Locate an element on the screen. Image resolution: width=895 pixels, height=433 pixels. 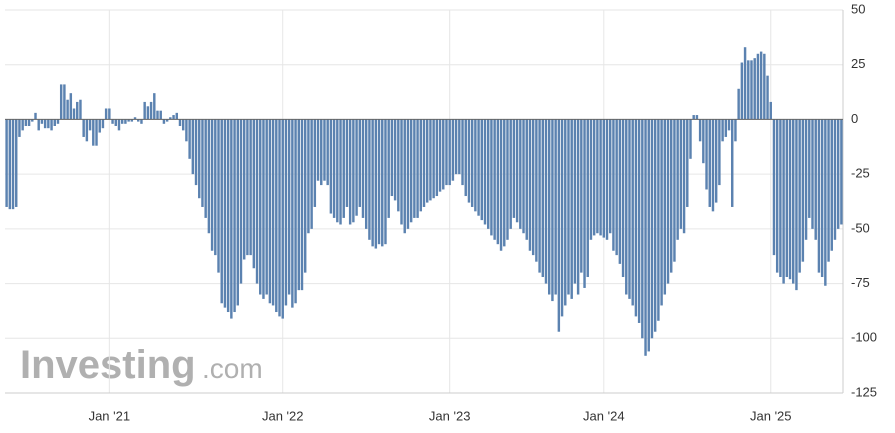
x-tick-label: Jan '21 is located at coordinates (110, 415).